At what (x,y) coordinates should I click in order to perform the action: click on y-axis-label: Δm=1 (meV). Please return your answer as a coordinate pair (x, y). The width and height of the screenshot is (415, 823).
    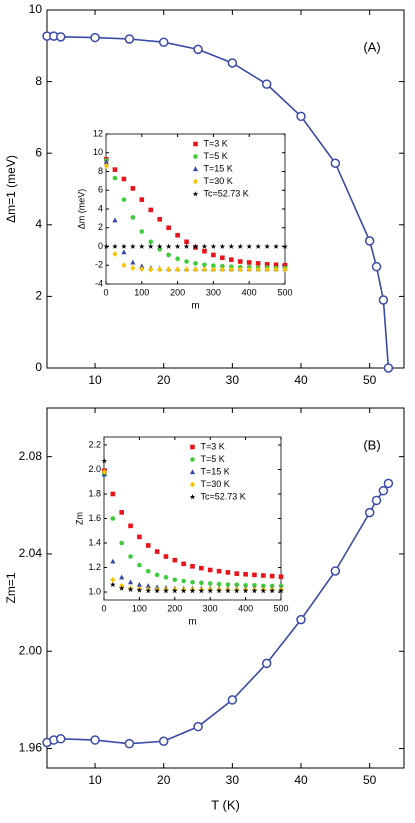
    Looking at the image, I should click on (11, 189).